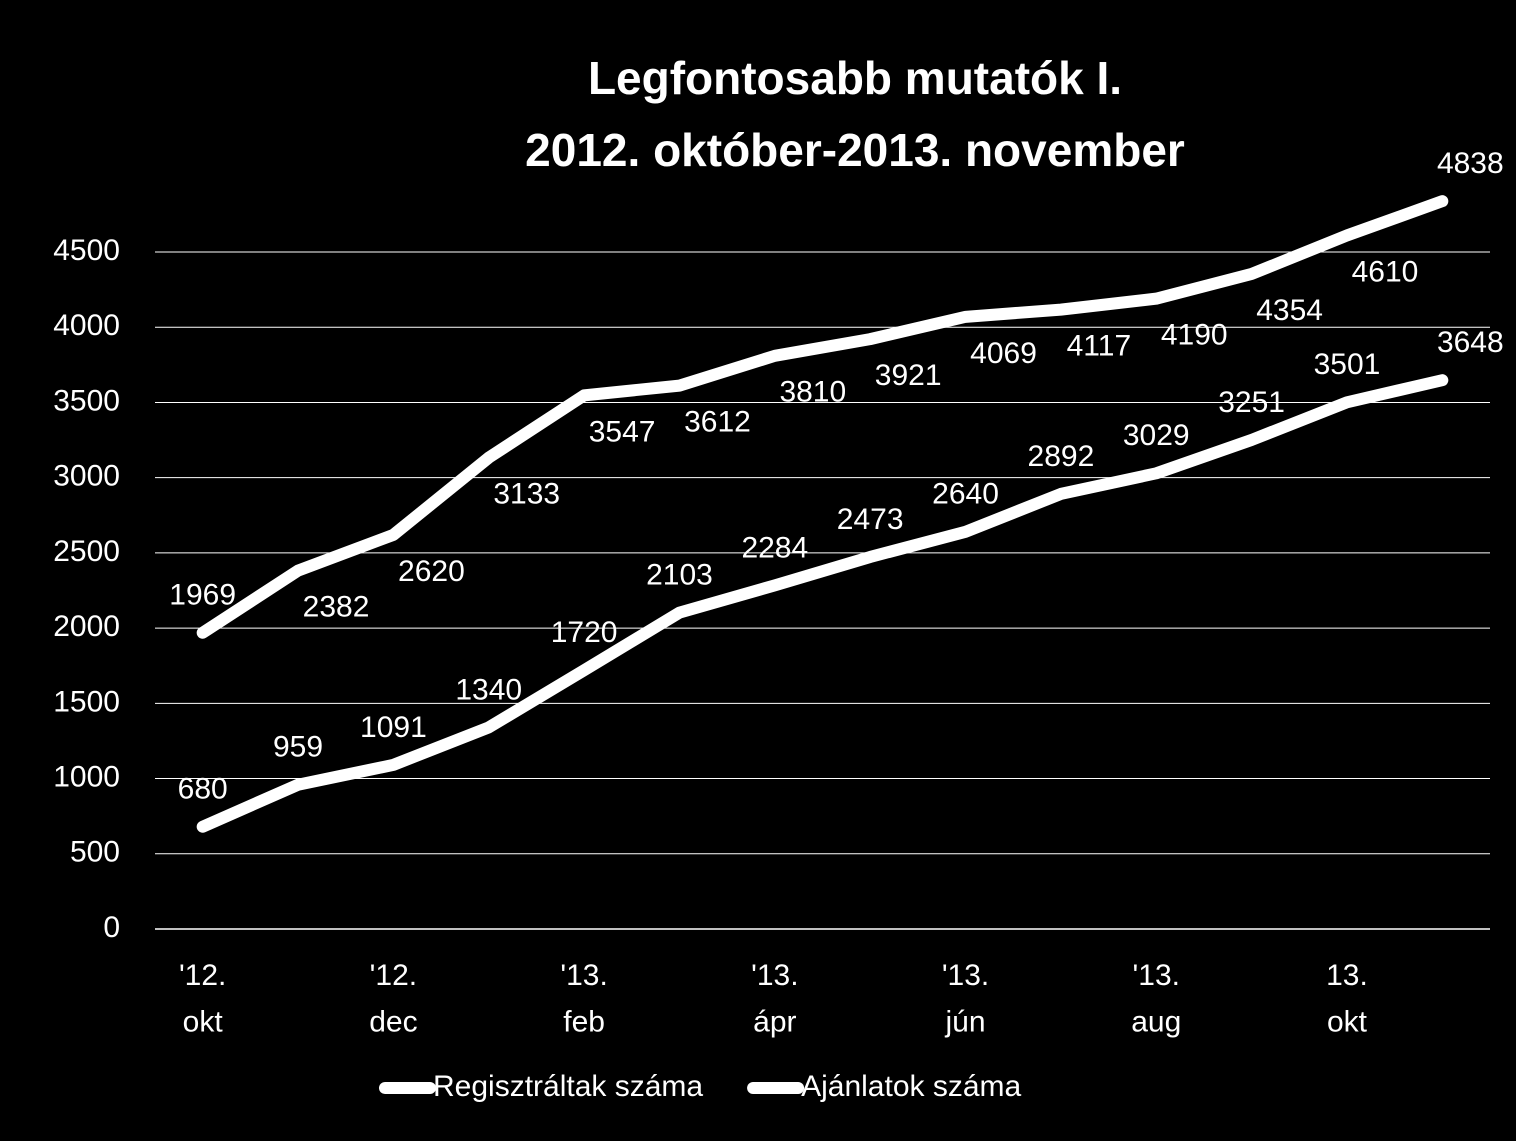 This screenshot has width=1516, height=1141. Describe the element at coordinates (202, 999) in the screenshot. I see `x-tick-label: '12. okt` at that location.